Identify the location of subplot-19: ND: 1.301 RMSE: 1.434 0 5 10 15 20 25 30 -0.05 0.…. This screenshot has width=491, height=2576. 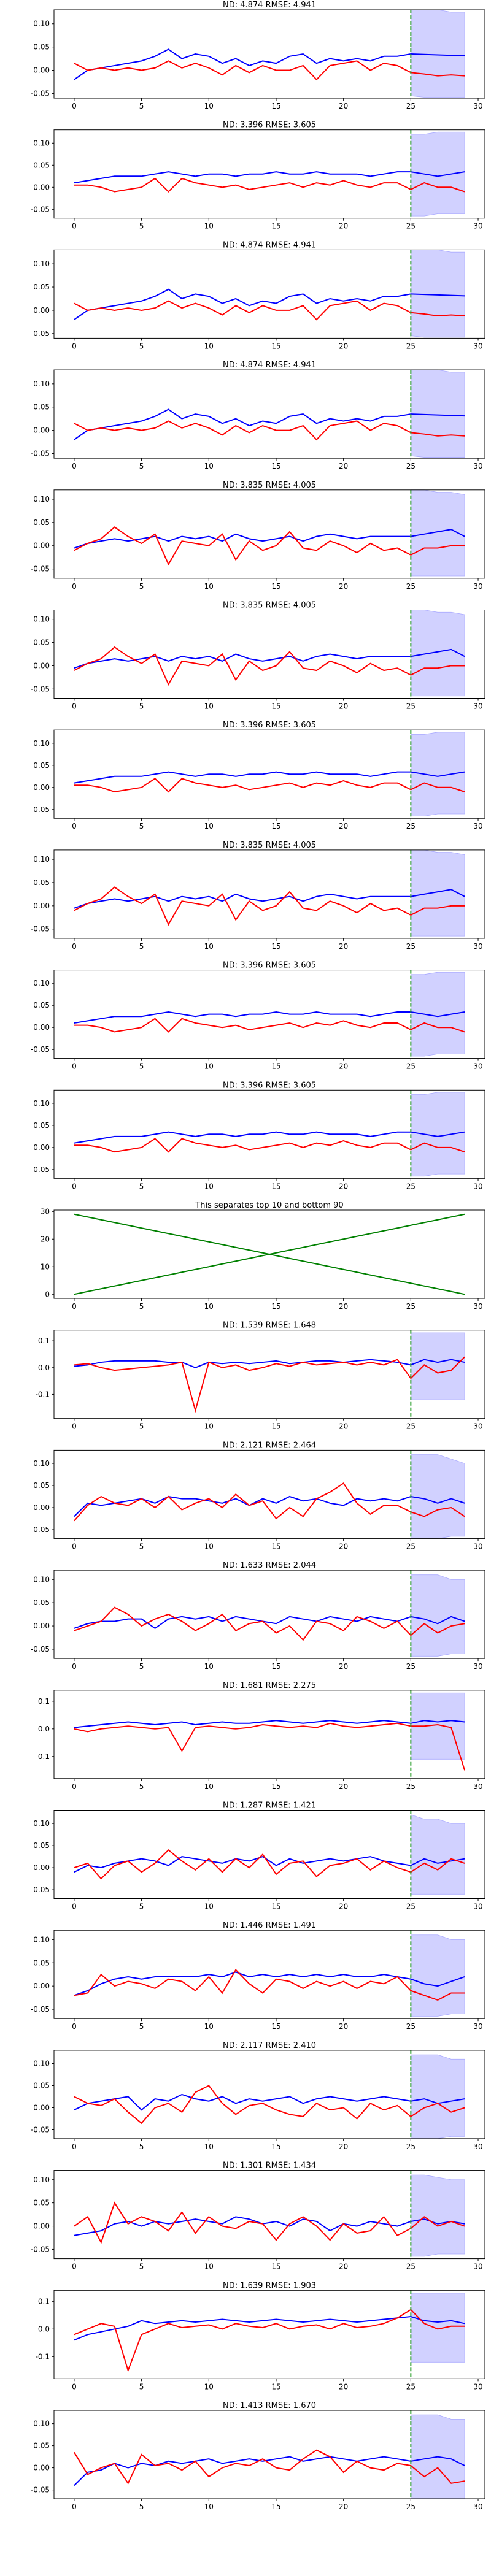
(258, 2216).